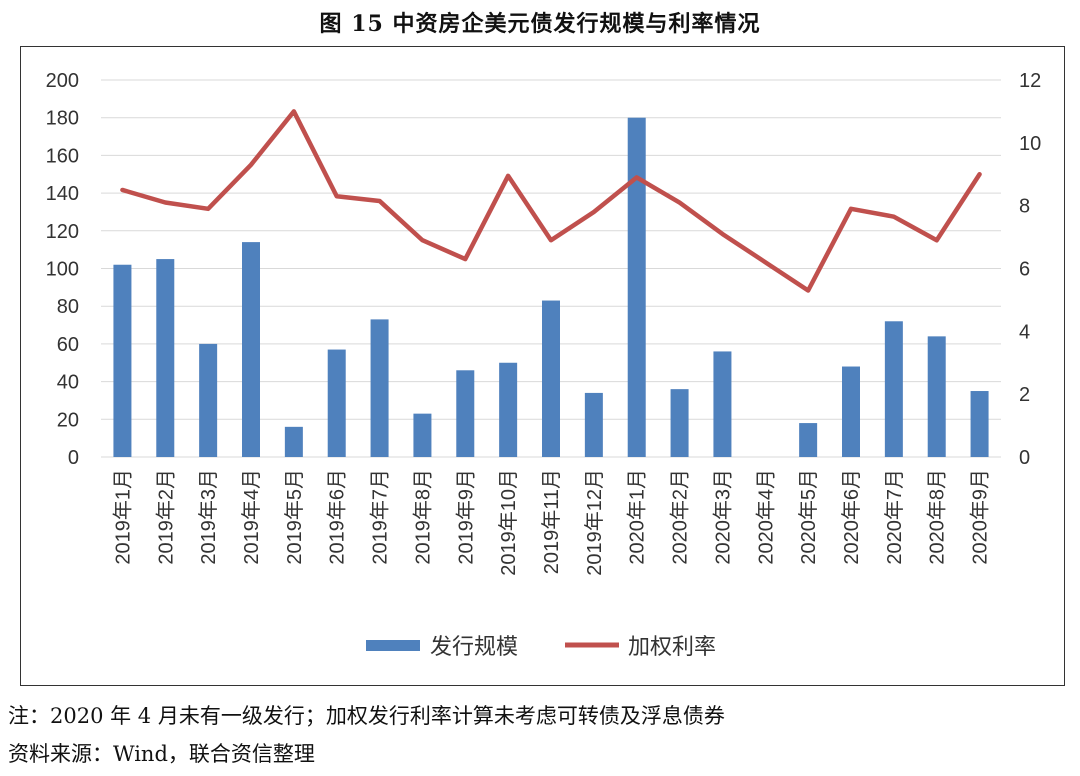  What do you see at coordinates (62, 156) in the screenshot?
I see `y-left-tick-label: 160` at bounding box center [62, 156].